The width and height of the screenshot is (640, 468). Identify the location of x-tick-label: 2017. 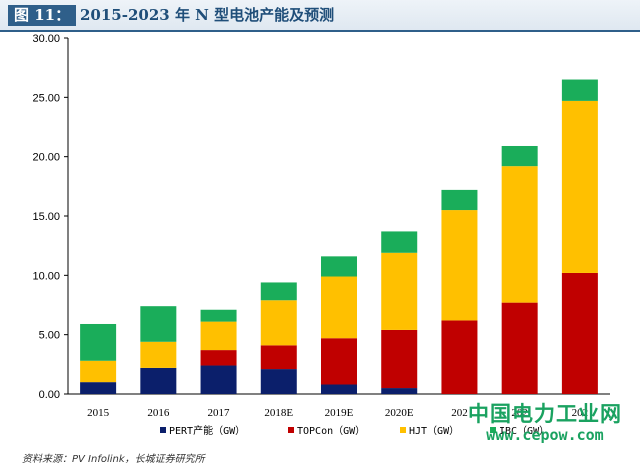
(219, 413).